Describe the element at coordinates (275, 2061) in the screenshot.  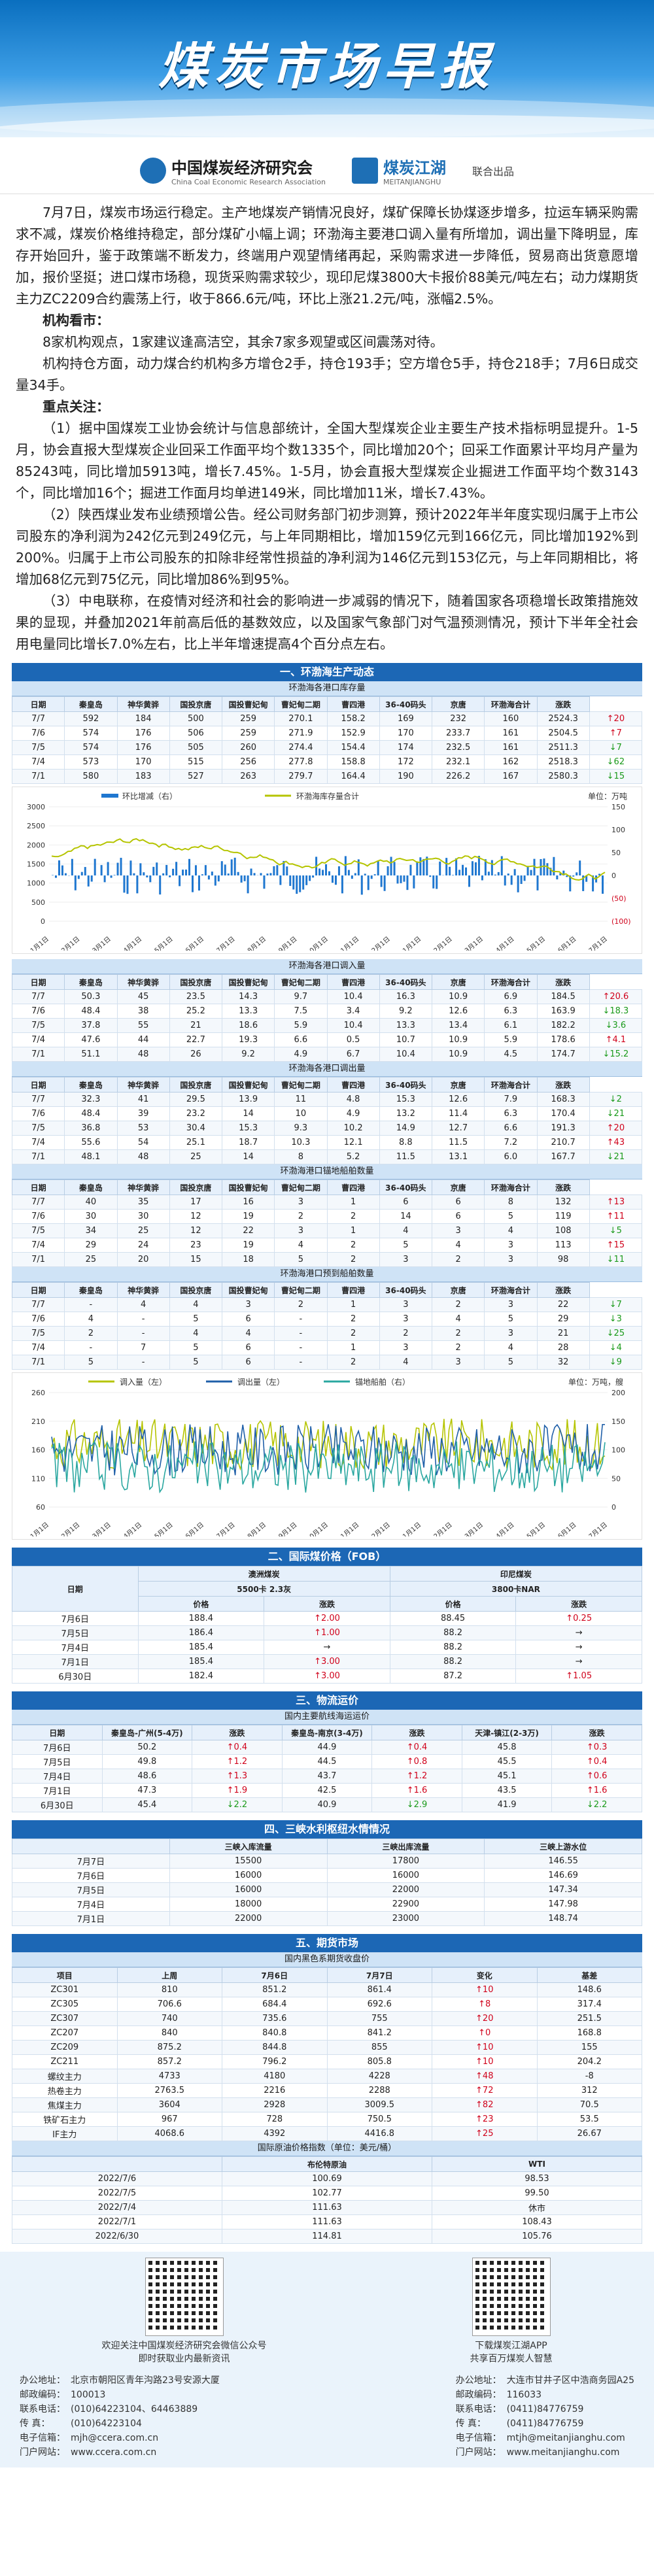
I see `table-cell: 796.2` at that location.